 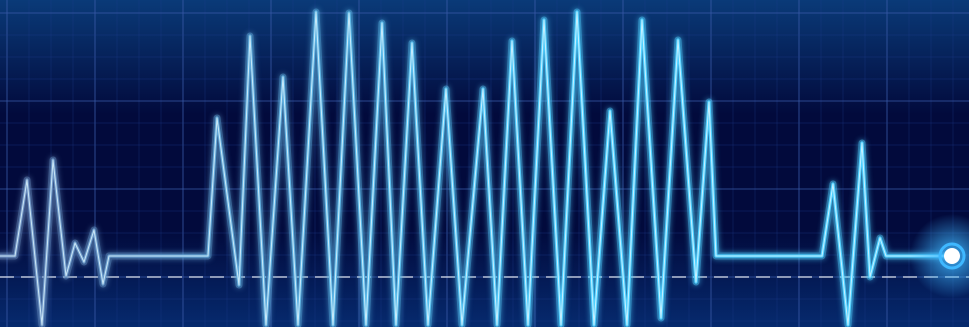 I want to click on endpoint-ring, so click(x=952, y=256).